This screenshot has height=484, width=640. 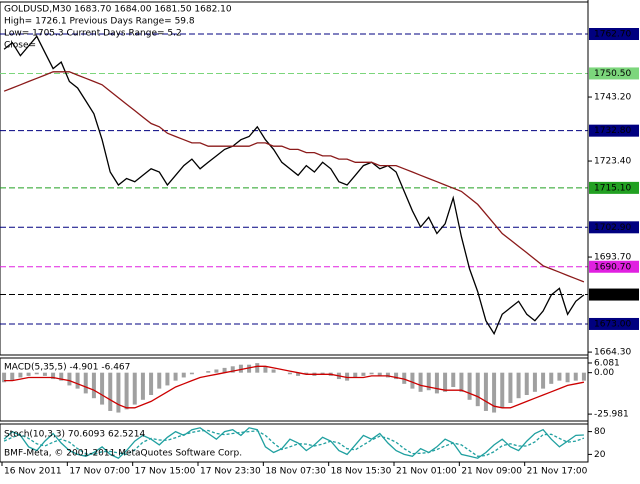 What do you see at coordinates (612, 162) in the screenshot?
I see `y-tick-label: 1723.40` at bounding box center [612, 162].